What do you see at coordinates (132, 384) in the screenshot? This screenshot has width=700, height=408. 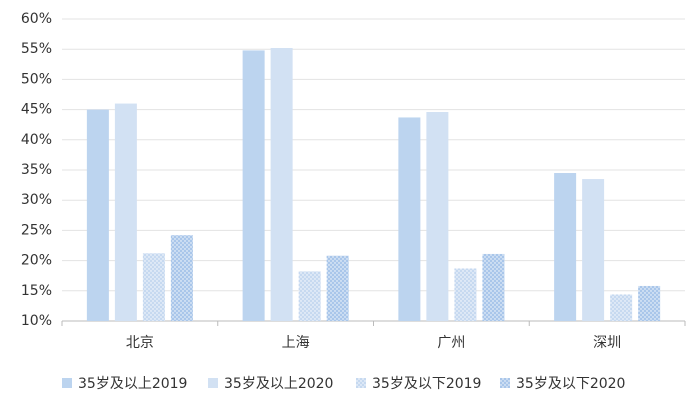 I see `legend-label: 35岁及以上2019` at bounding box center [132, 384].